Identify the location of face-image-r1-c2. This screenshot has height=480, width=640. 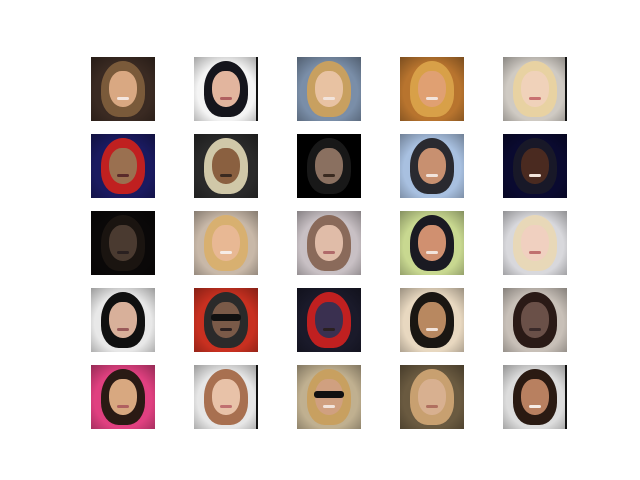
(226, 89).